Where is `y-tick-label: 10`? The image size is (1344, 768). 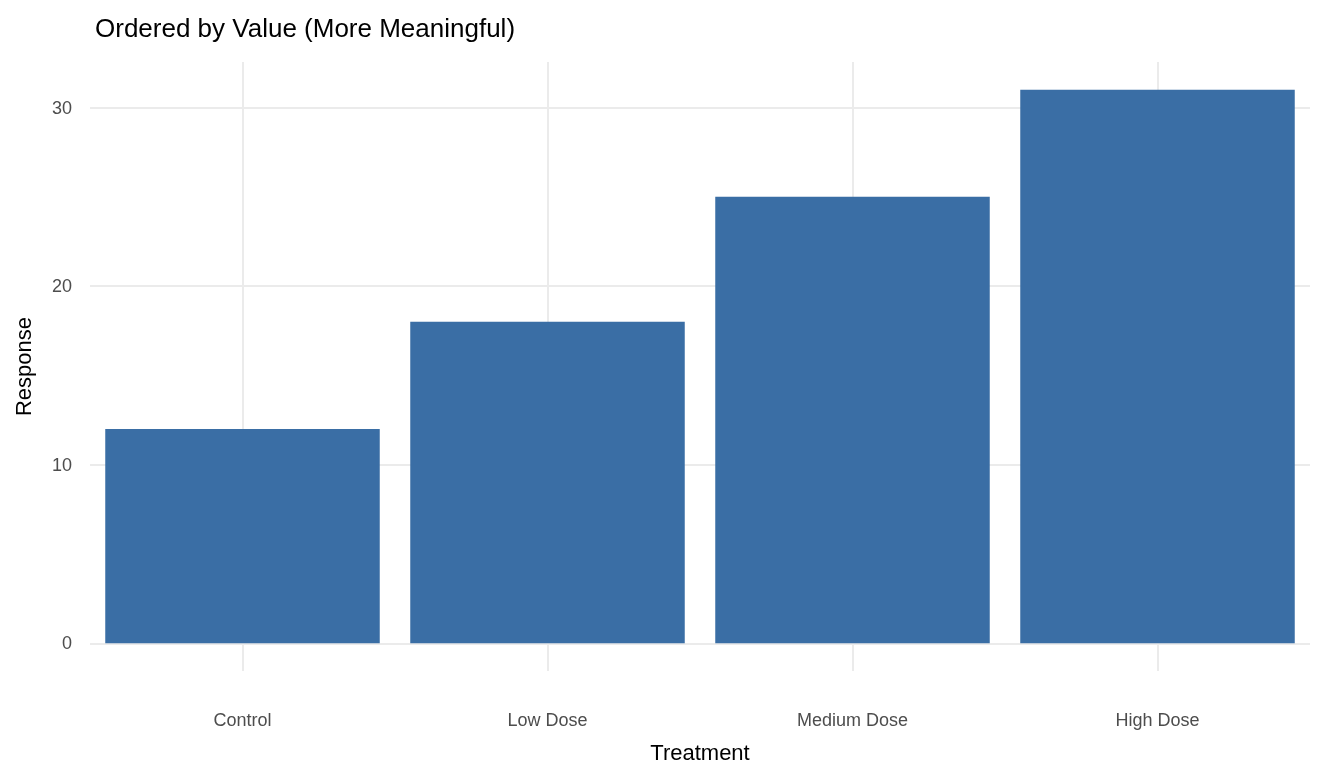
y-tick-label: 10 is located at coordinates (61, 464).